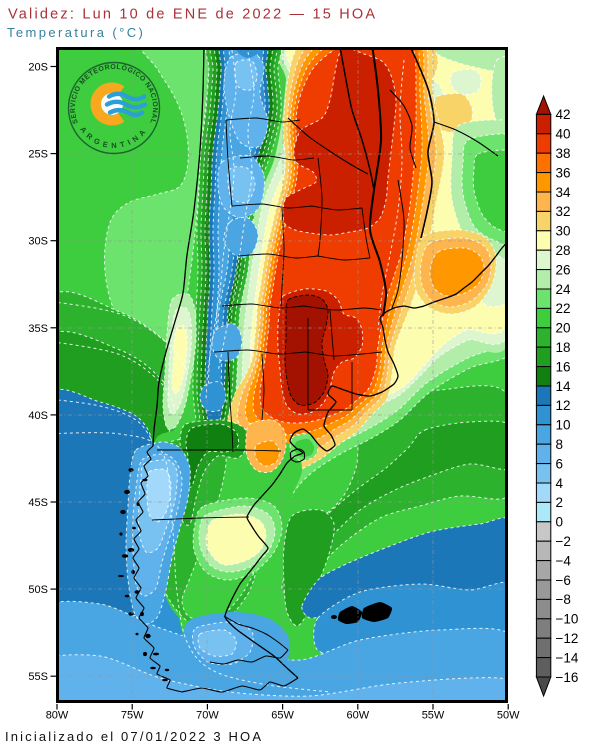 The image size is (600, 750). I want to click on svg-text: −2, so click(563, 541).